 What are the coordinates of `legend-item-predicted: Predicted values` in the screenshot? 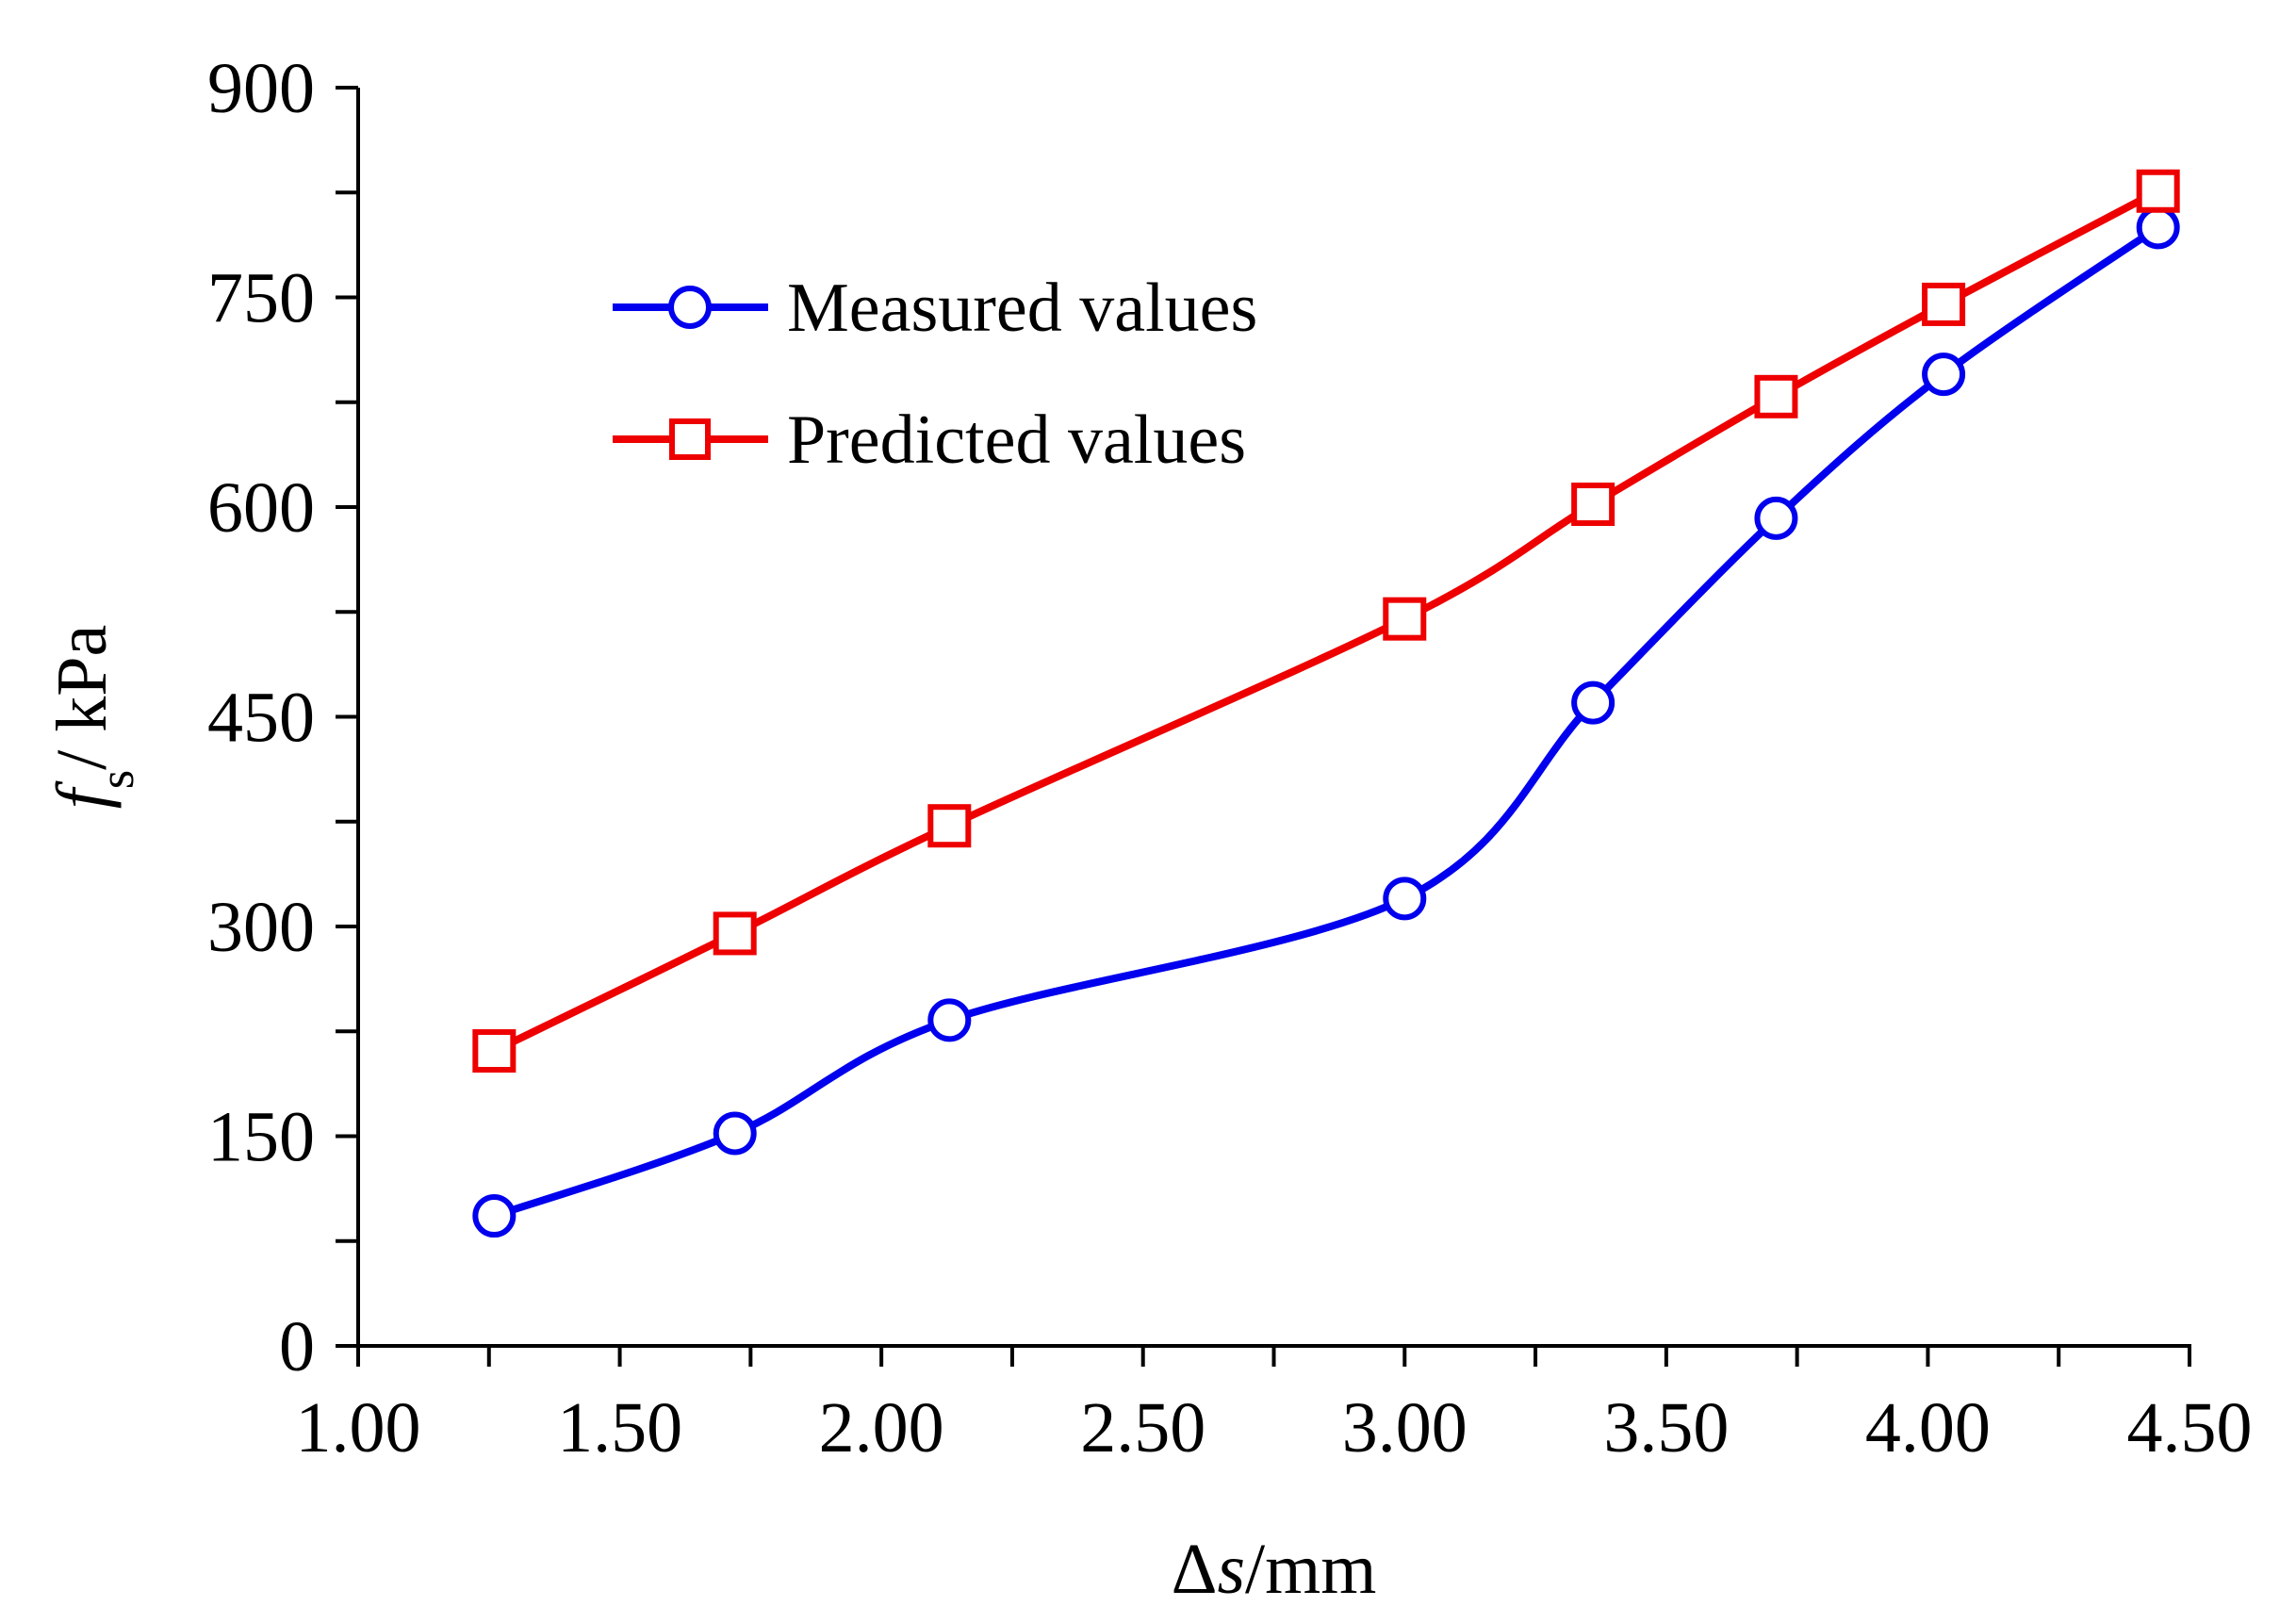 It's located at (929, 441).